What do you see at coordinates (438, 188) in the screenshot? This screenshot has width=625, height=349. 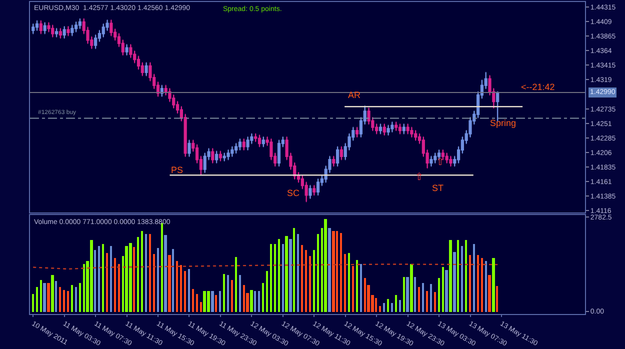 I see `annotation: ST` at bounding box center [438, 188].